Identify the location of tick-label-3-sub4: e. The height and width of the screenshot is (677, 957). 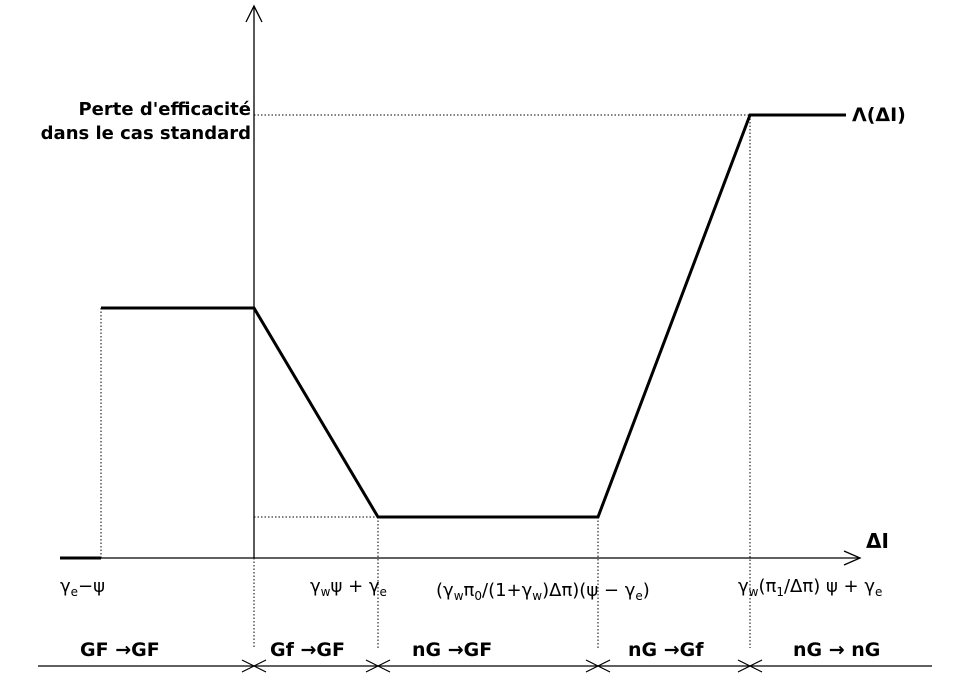
(639, 596).